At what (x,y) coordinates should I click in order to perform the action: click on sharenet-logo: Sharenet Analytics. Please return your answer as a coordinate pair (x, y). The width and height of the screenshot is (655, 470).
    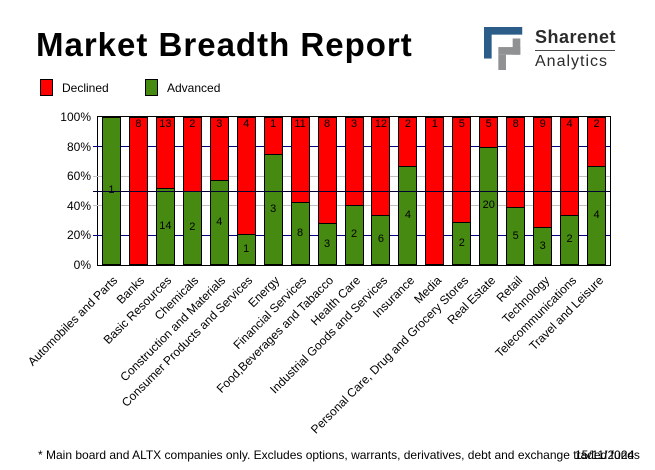
    Looking at the image, I should click on (550, 49).